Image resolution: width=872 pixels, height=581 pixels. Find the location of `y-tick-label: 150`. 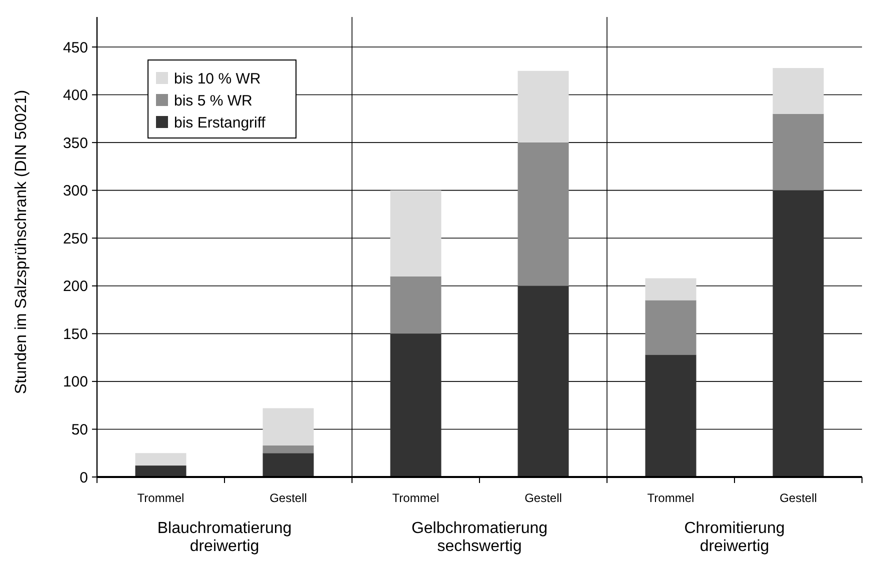

y-tick-label: 150 is located at coordinates (75, 334).